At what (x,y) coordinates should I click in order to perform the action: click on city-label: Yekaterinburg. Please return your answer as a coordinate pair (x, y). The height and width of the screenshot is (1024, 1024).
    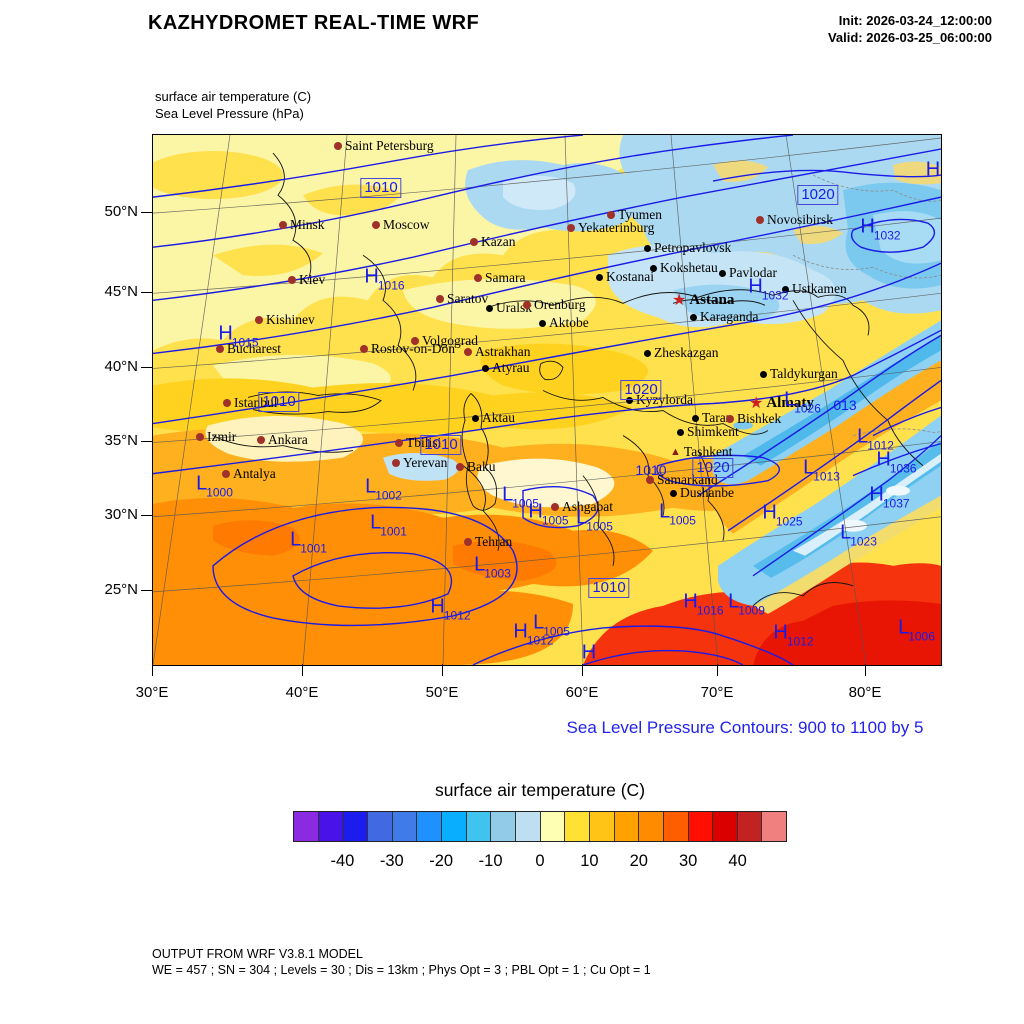
    Looking at the image, I should click on (616, 227).